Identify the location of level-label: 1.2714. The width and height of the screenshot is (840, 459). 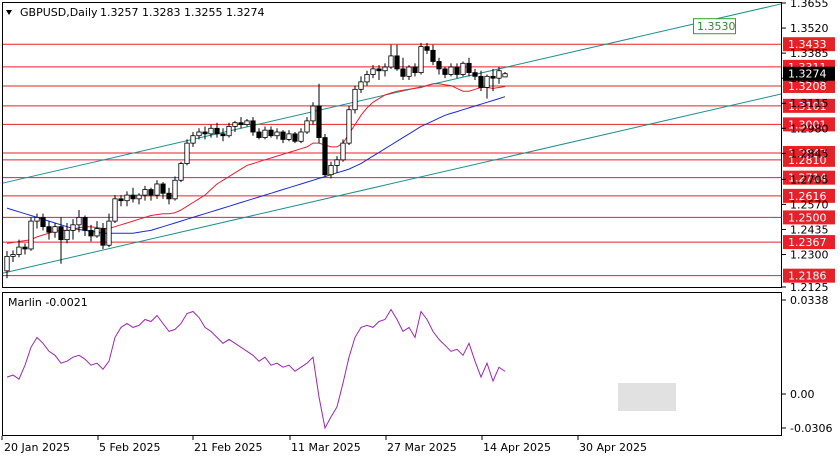
(807, 178).